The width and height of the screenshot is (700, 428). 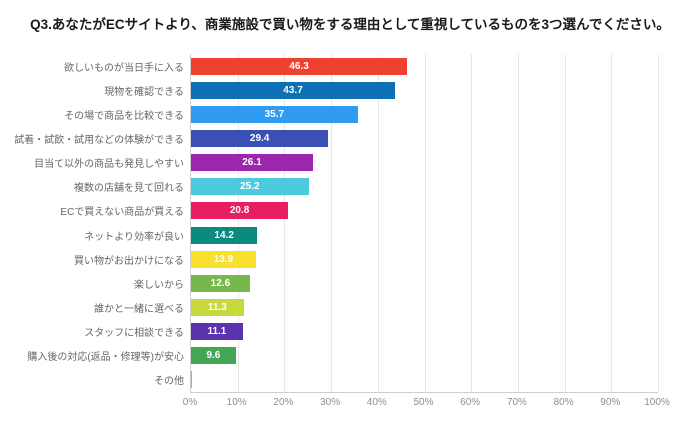 I want to click on category-label: 買い物がお出かけになる, so click(x=129, y=261).